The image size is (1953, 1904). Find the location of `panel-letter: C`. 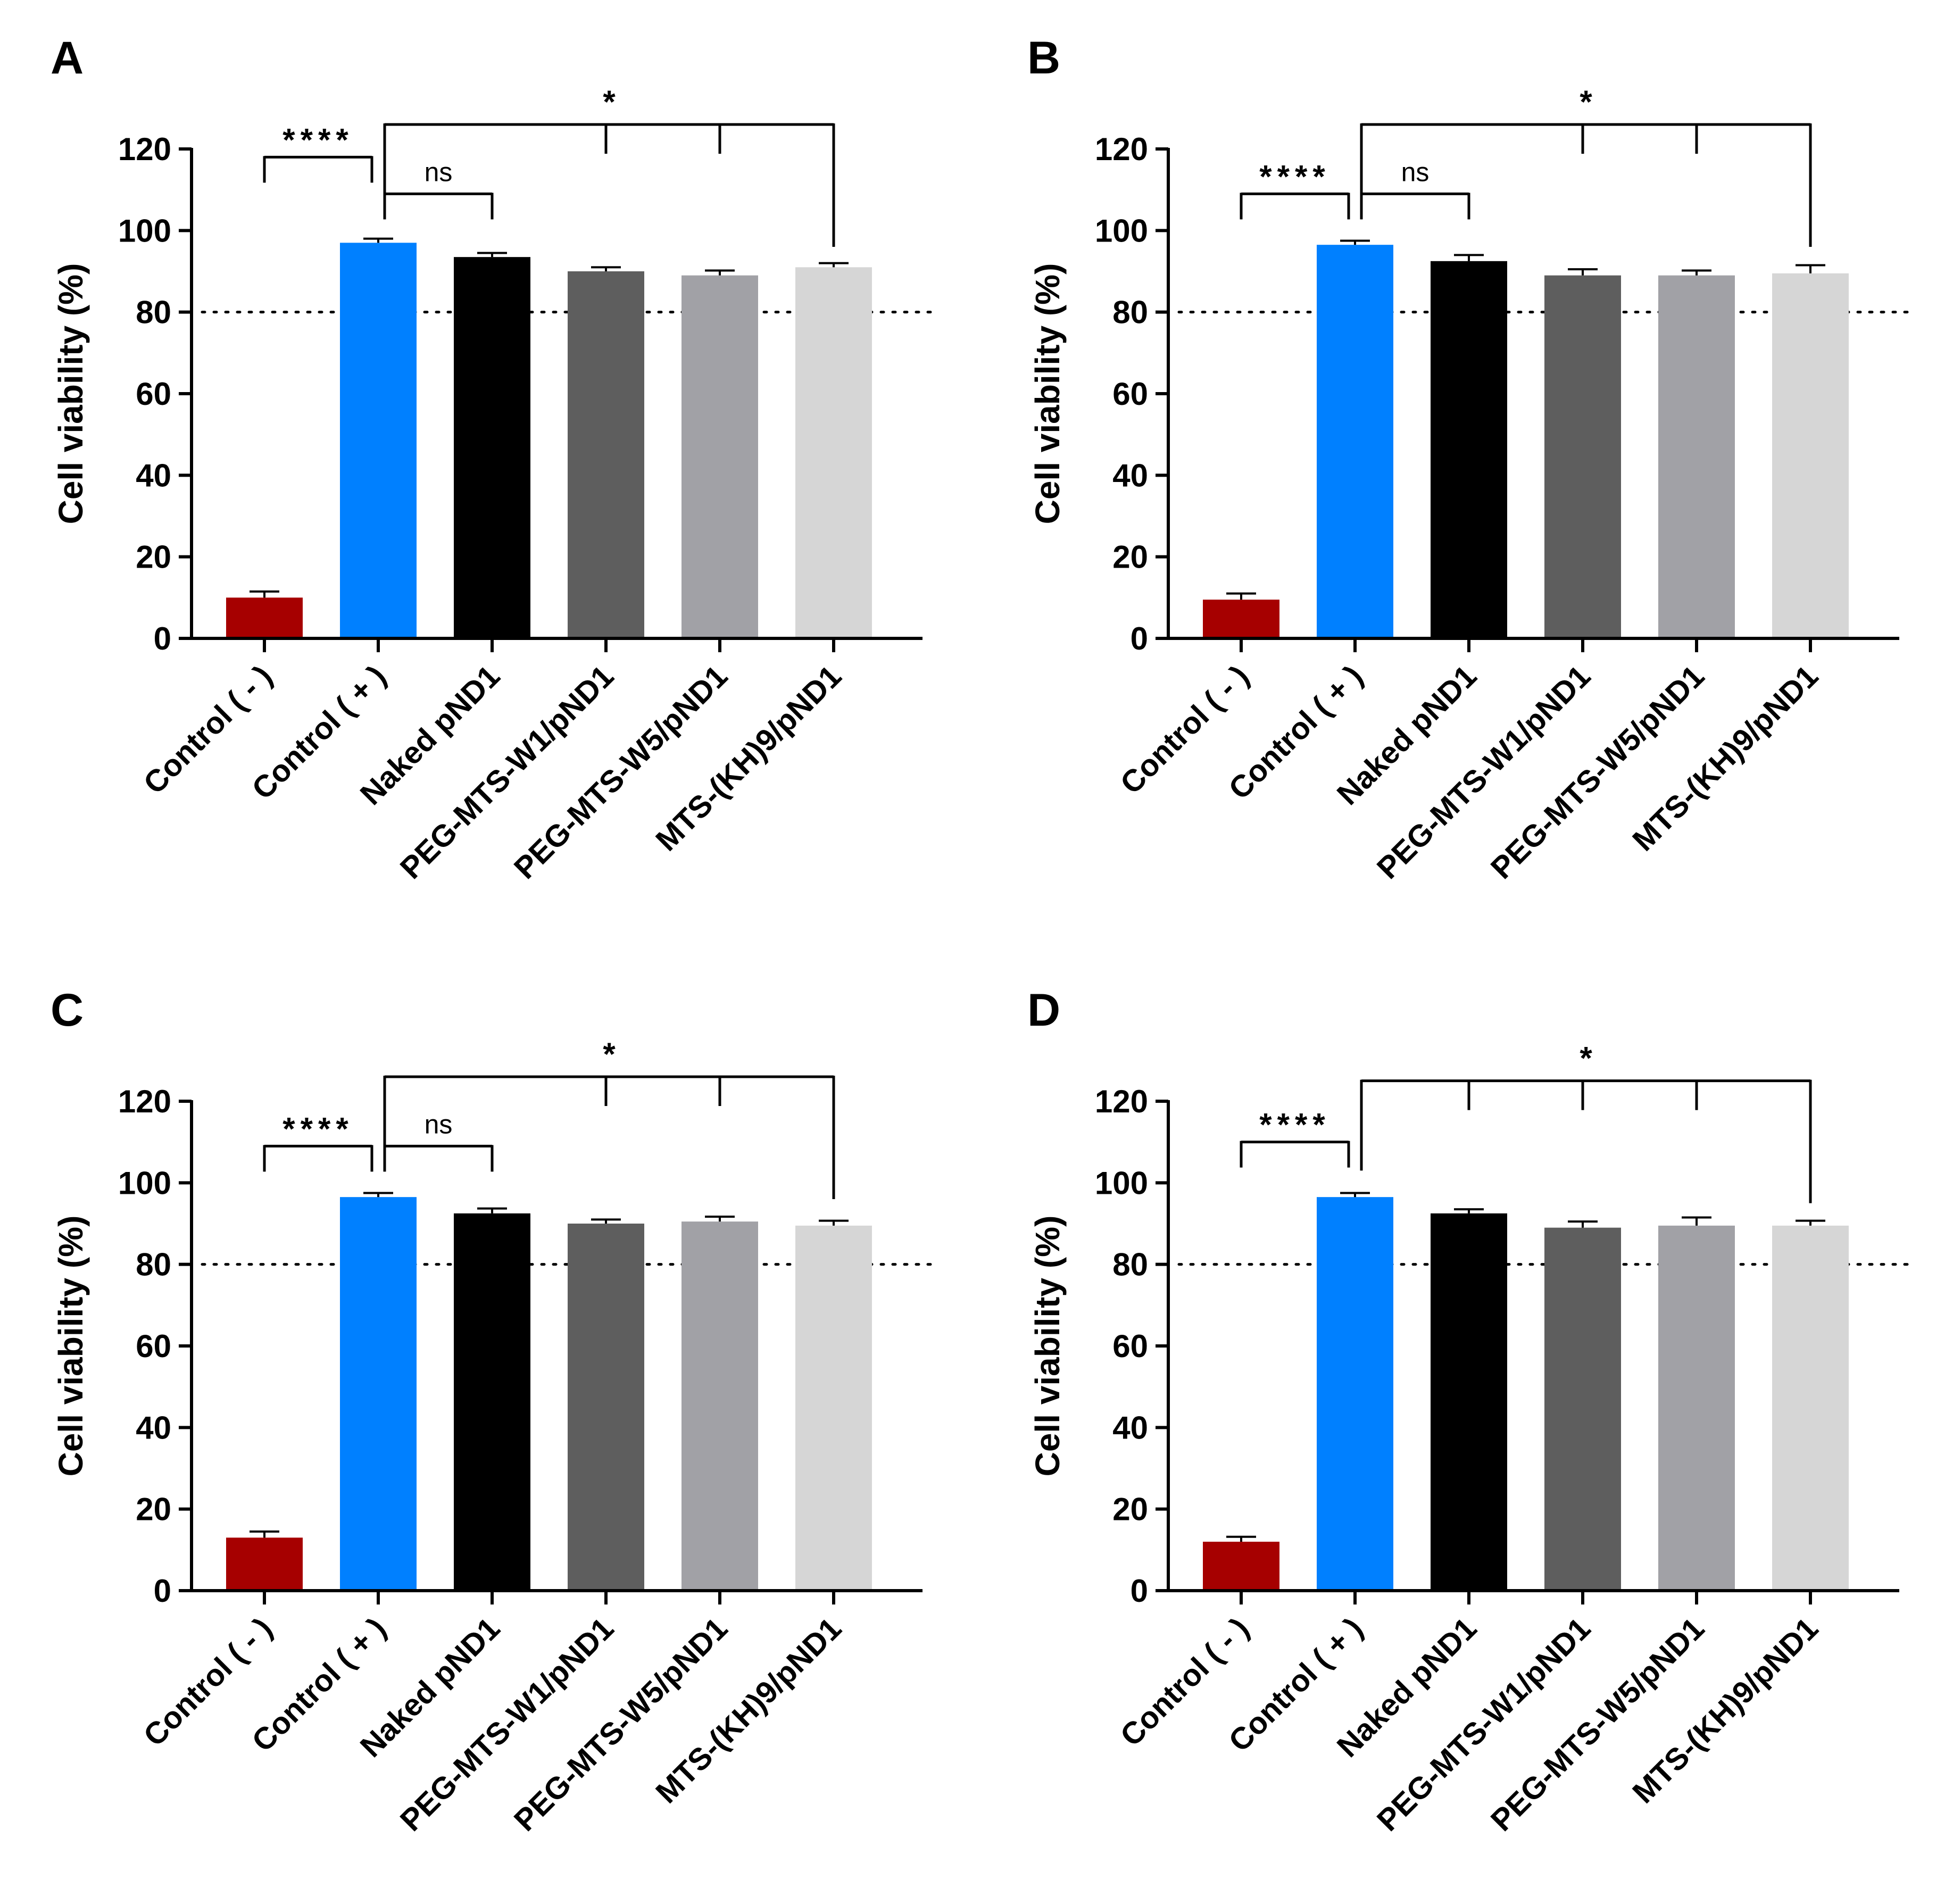

panel-letter: C is located at coordinates (67, 1010).